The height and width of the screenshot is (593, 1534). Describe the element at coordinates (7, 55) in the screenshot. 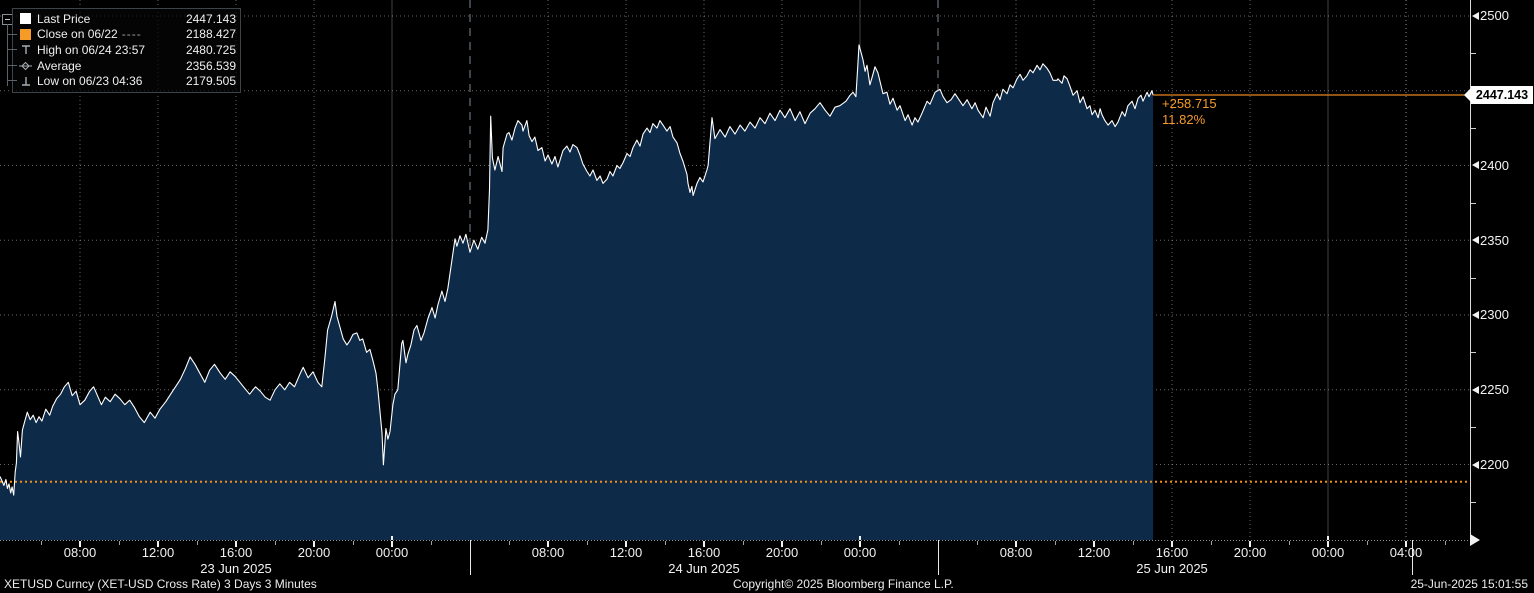

I see `legend-tree-line` at that location.